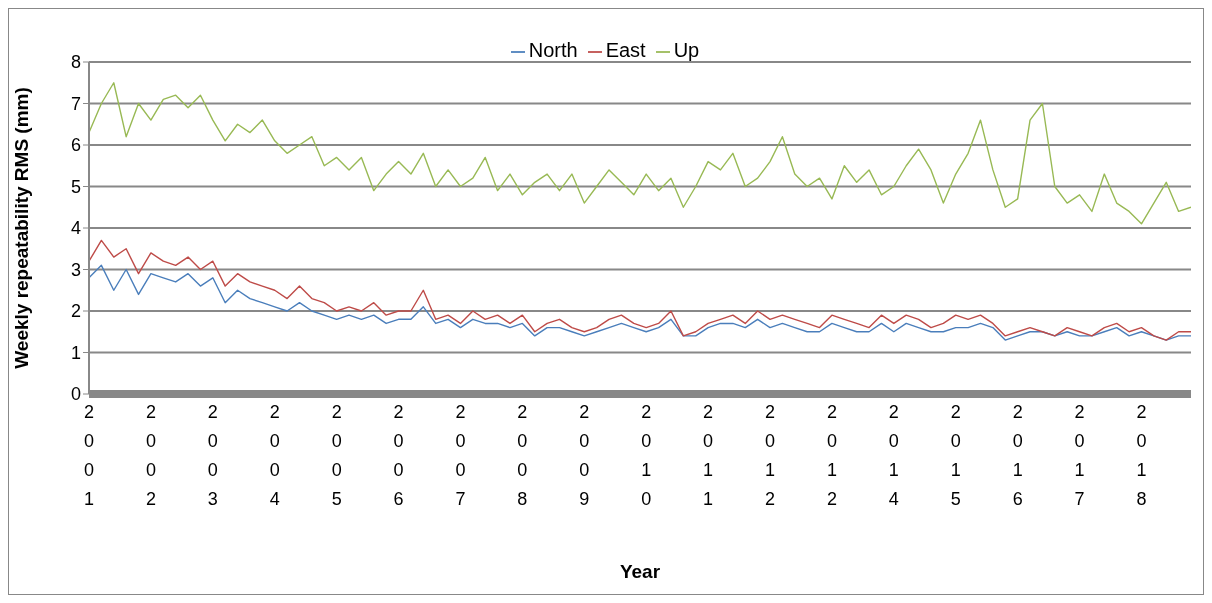 The height and width of the screenshot is (603, 1212). Describe the element at coordinates (522, 455) in the screenshot. I see `x-tick-label: 2008` at that location.